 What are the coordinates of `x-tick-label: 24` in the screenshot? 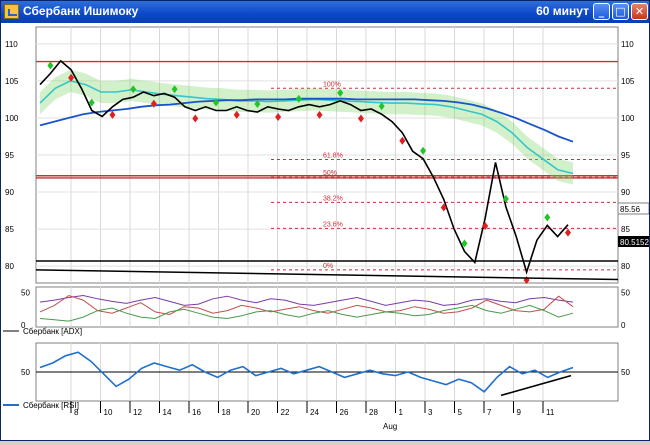 It's located at (314, 412).